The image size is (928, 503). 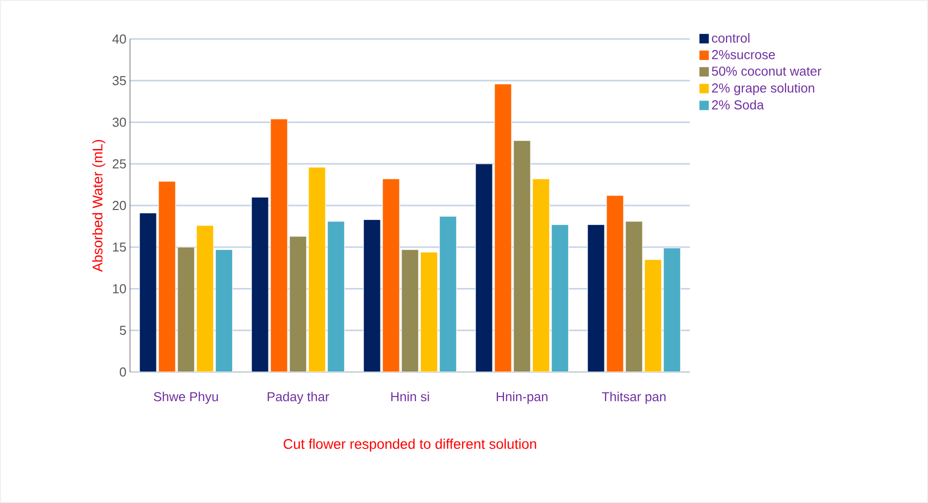 I want to click on y-tick-label: 10, so click(x=119, y=289).